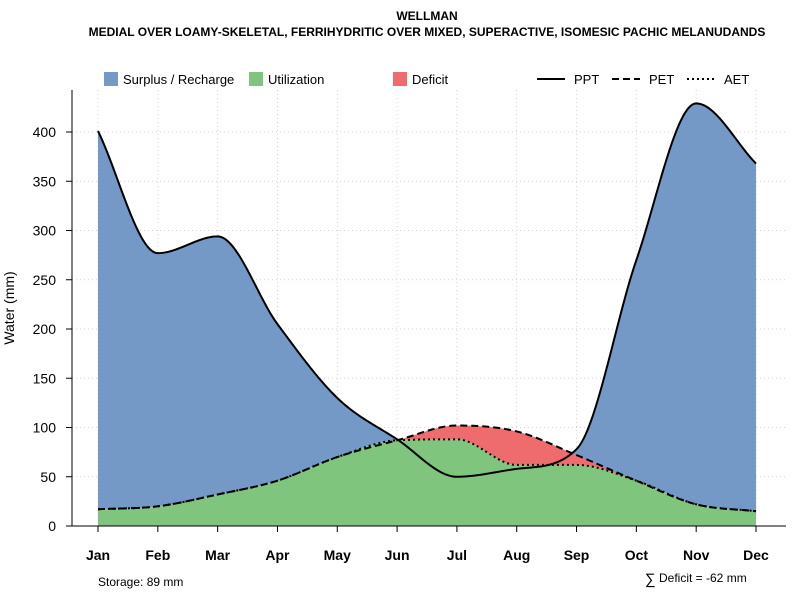 The image size is (800, 600). I want to click on y-axis-label: Water (mm), so click(9, 307).